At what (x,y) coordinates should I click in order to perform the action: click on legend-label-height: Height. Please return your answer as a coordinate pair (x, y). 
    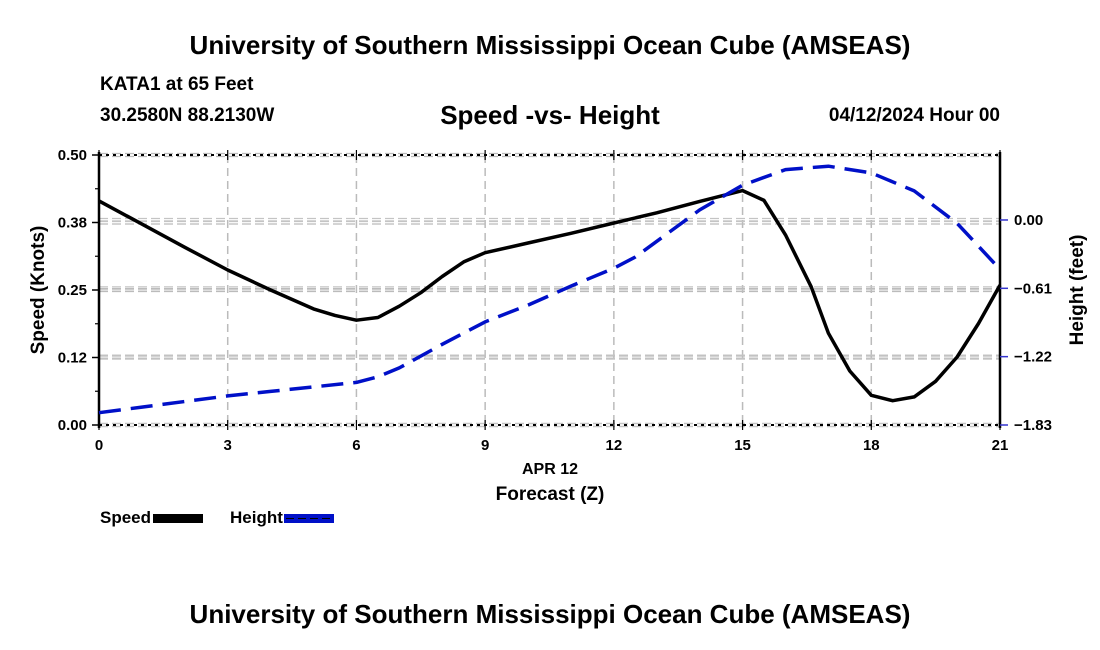
    Looking at the image, I should click on (256, 517).